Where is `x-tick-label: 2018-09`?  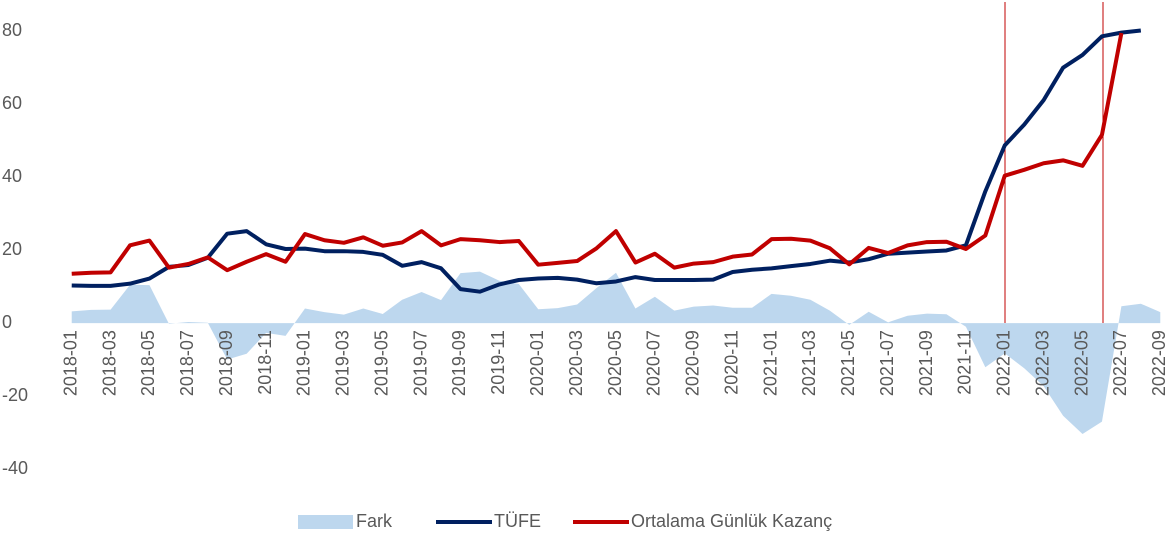 x-tick-label: 2018-09 is located at coordinates (226, 363).